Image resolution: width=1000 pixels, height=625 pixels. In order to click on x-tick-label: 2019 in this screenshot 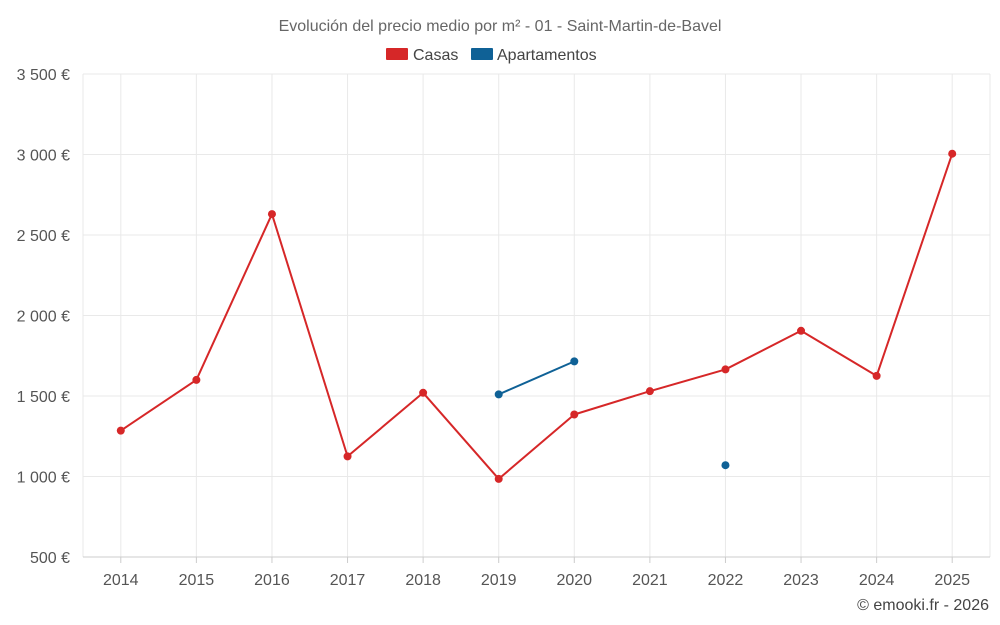, I will do `click(499, 580)`.